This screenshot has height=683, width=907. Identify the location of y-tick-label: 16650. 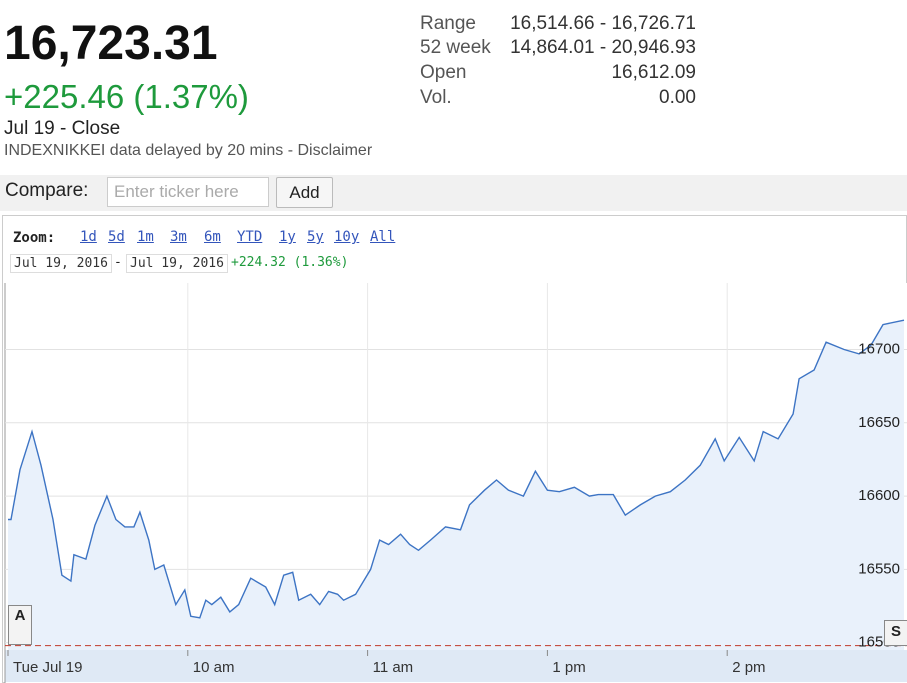
(879, 422).